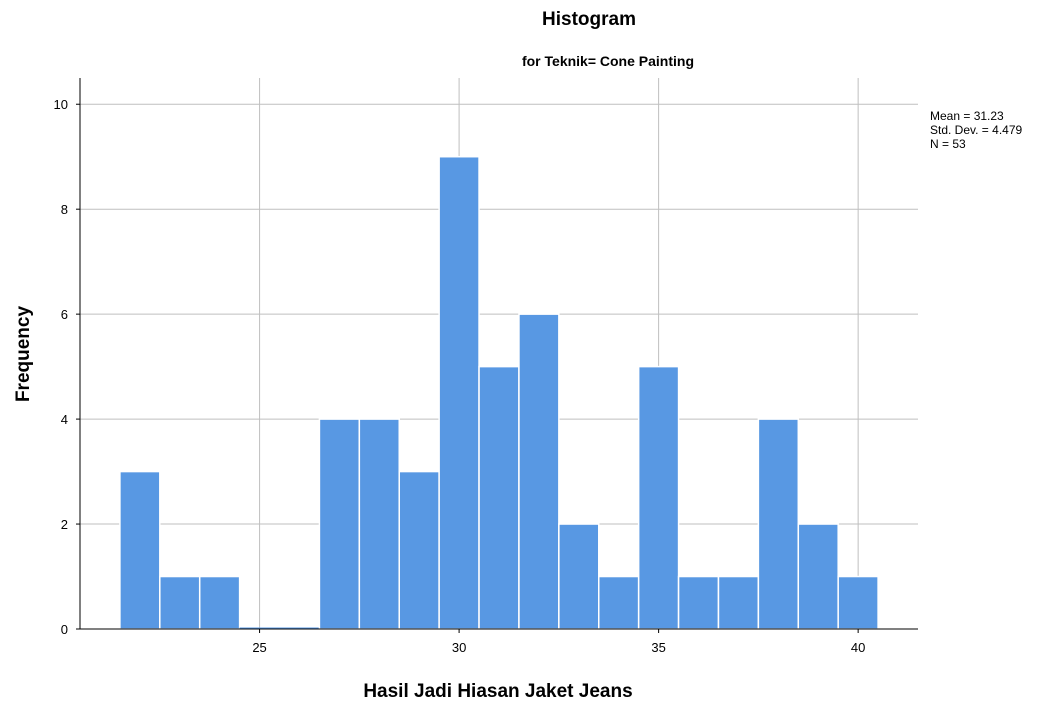 Image resolution: width=1061 pixels, height=704 pixels. Describe the element at coordinates (497, 691) in the screenshot. I see `x-axis-label: Hasil Jadi Hiasan Jaket Jeans` at that location.